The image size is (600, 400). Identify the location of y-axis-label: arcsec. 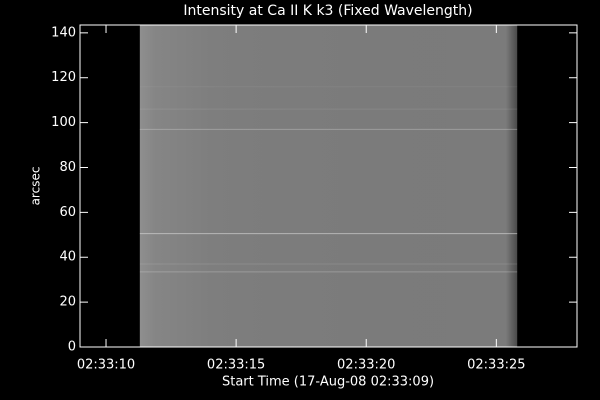
(36, 186).